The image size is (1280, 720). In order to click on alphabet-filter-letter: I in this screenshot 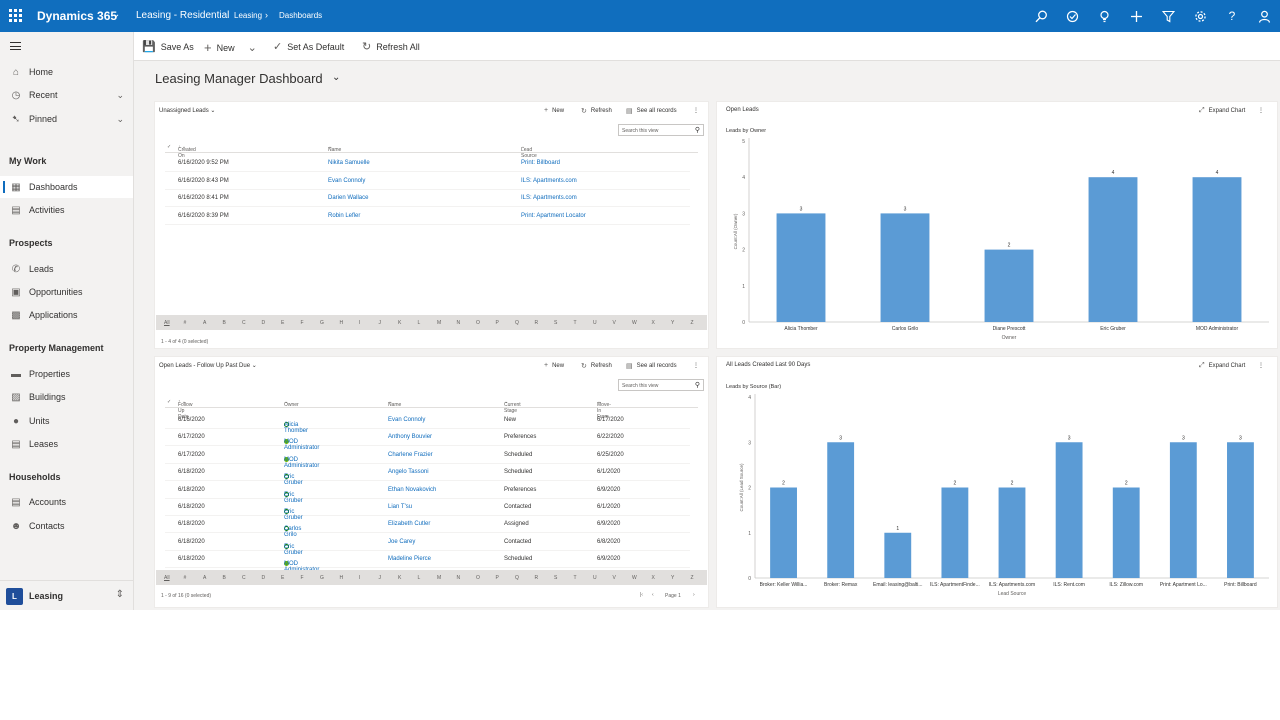, I will do `click(360, 323)`.